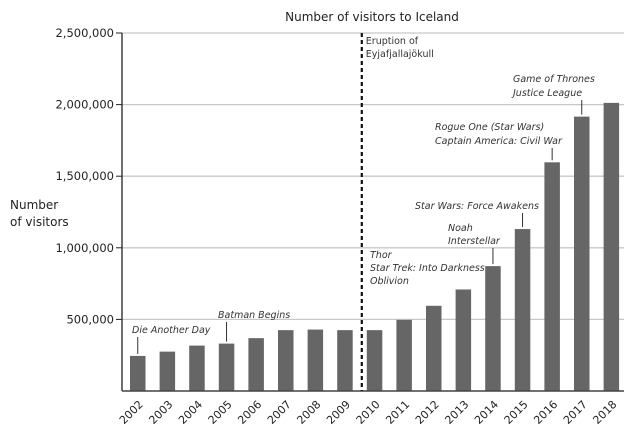 The image size is (624, 429). Describe the element at coordinates (474, 241) in the screenshot. I see `annotation-2014: Interstellar` at that location.